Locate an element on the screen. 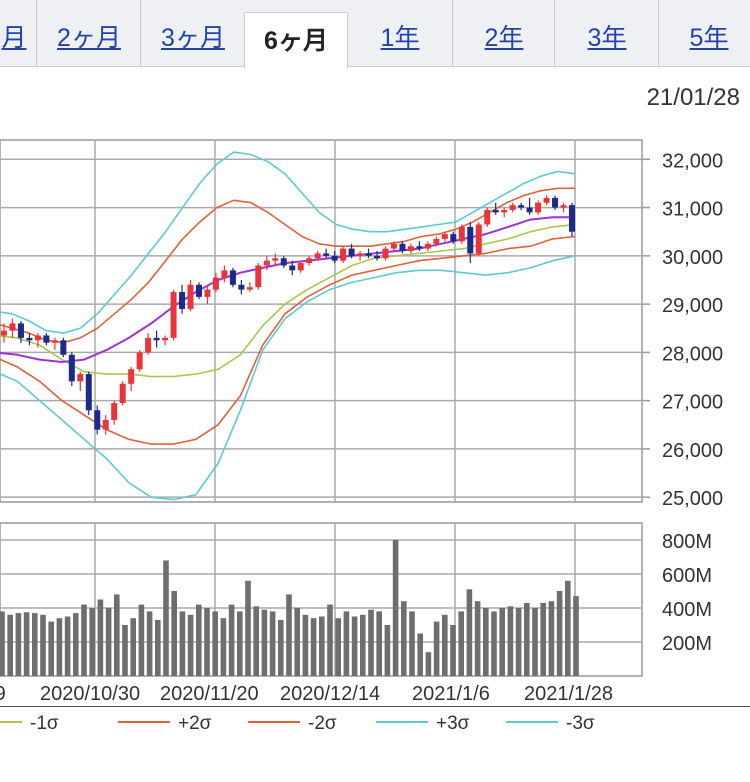  x-axis-tick-label: 2021/1/28 is located at coordinates (568, 694).